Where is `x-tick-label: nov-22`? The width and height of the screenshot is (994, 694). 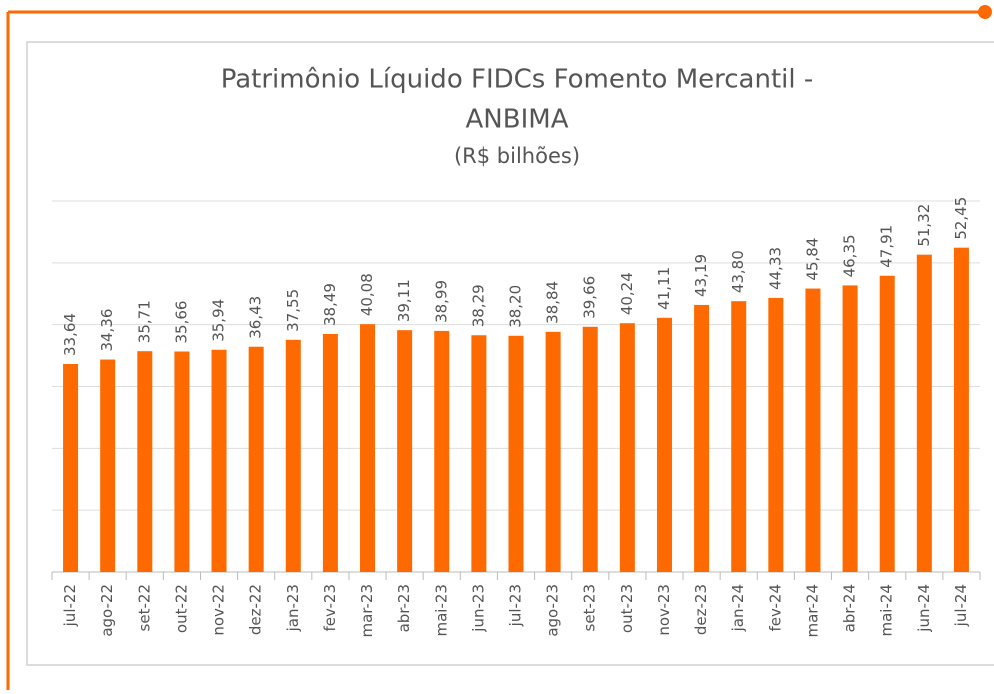 x-tick-label: nov-22 is located at coordinates (219, 610).